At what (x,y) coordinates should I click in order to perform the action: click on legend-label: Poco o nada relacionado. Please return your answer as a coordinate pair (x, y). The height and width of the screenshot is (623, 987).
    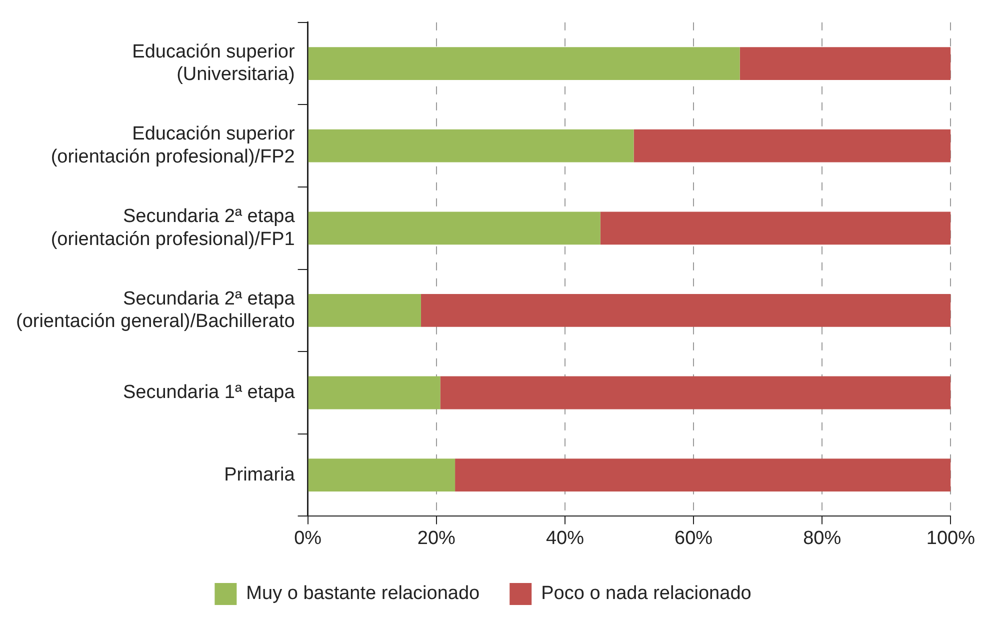
    Looking at the image, I should click on (646, 593).